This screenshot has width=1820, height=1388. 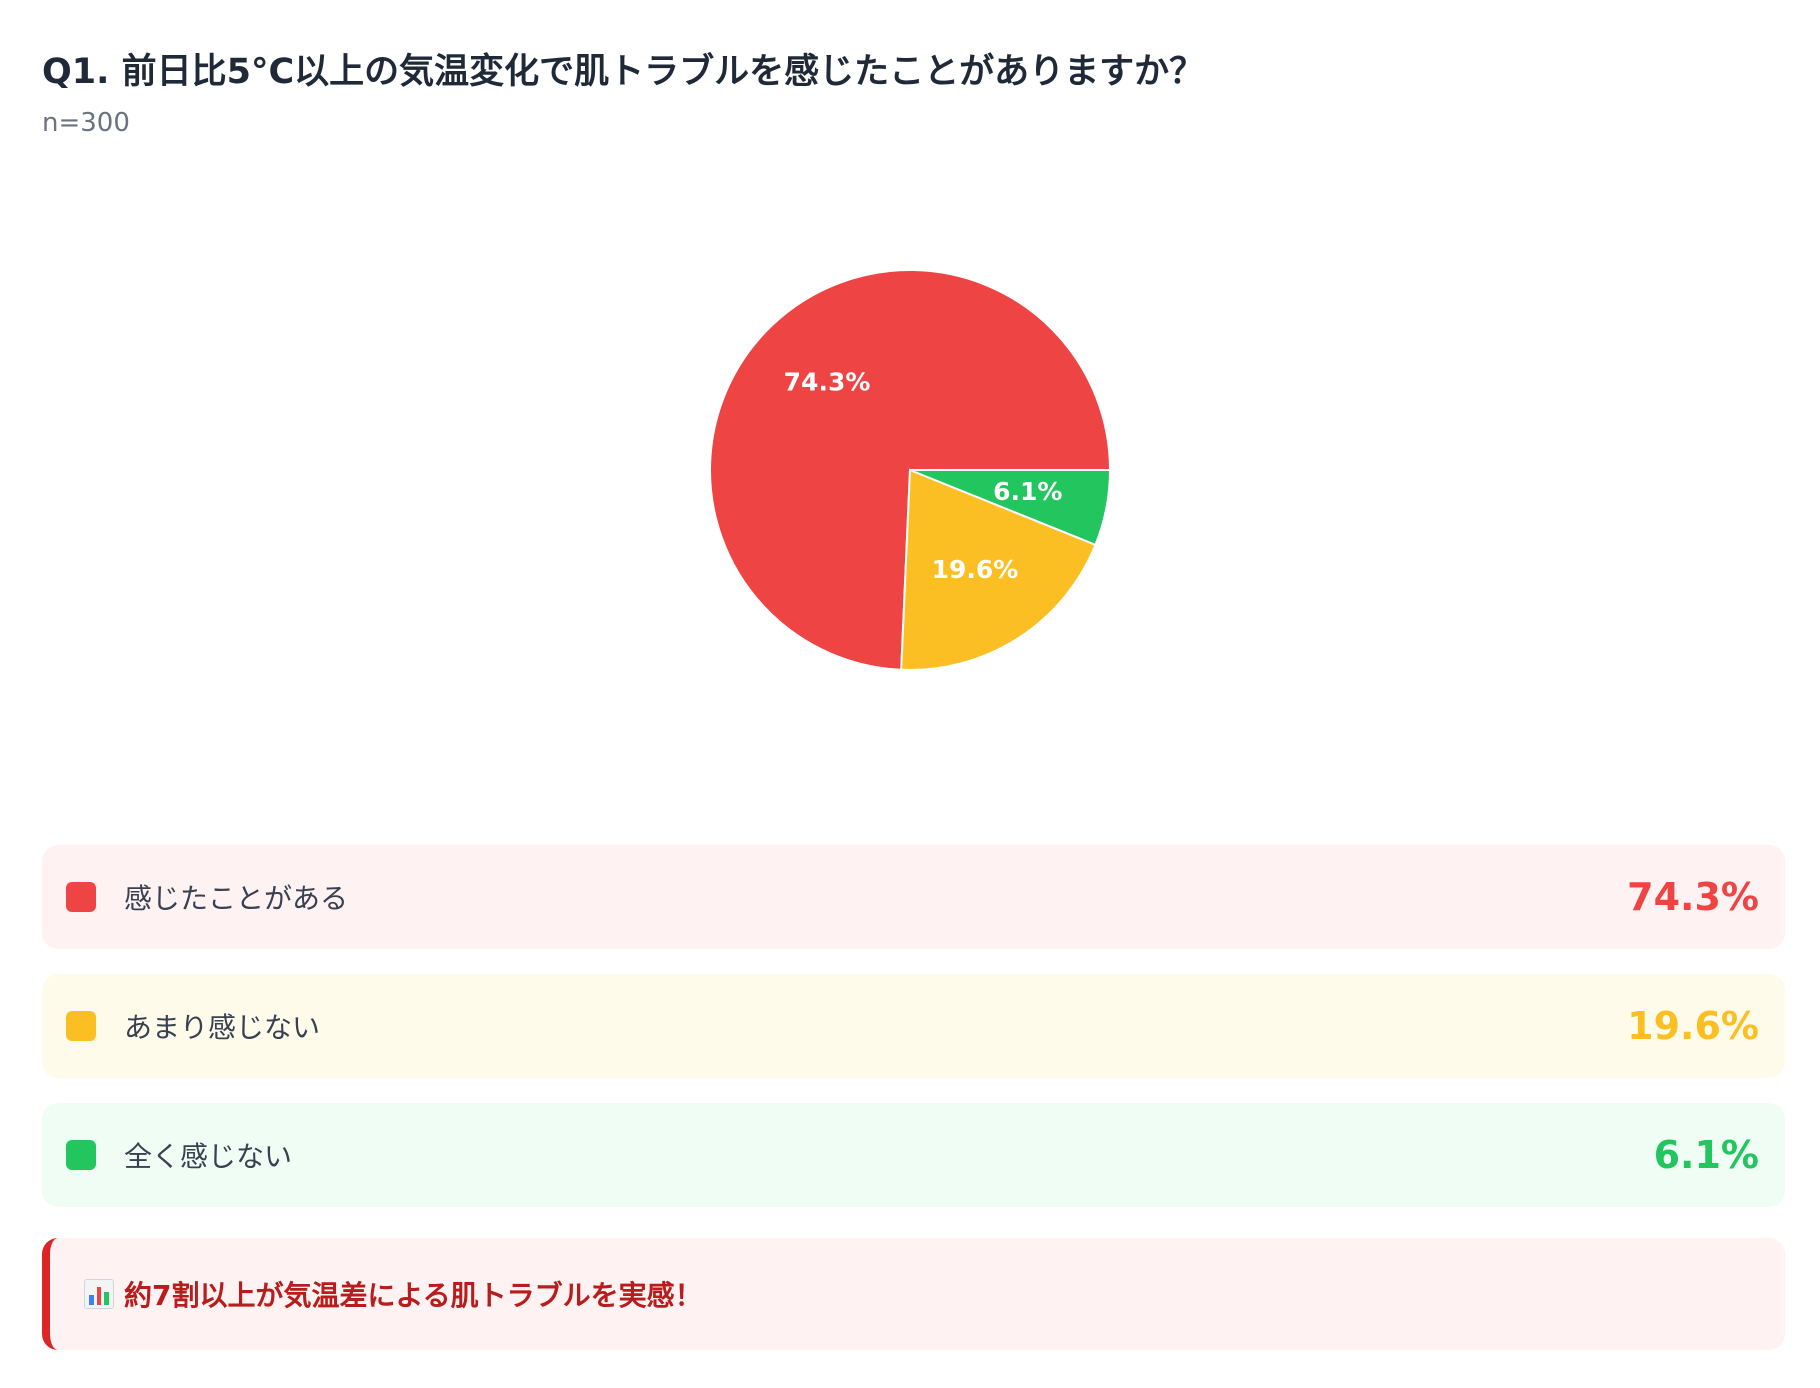 I want to click on legend-row-felt: 感じたことがある 74.3%, so click(x=913, y=897).